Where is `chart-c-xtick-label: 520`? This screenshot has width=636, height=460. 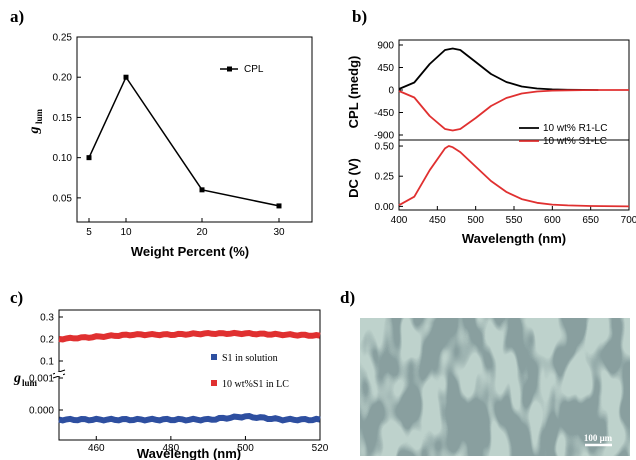
chart-c-xtick-label: 520 is located at coordinates (320, 448).